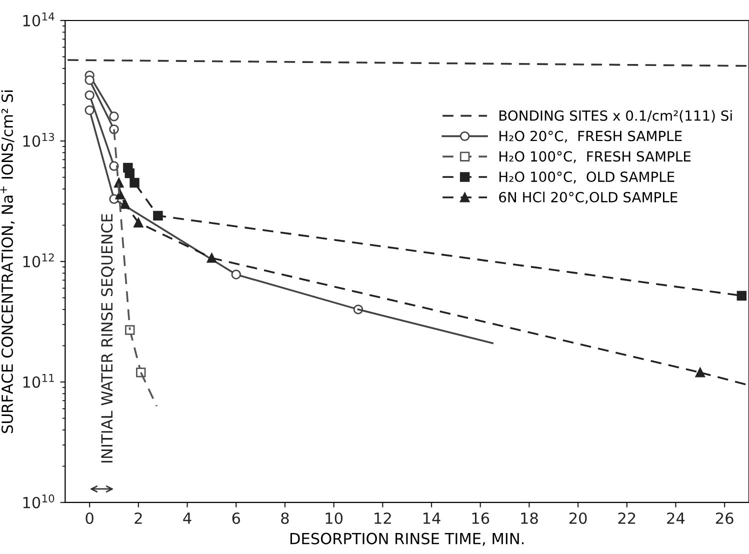 This screenshot has width=749, height=554. What do you see at coordinates (595, 157) in the screenshot?
I see `legend-label: H₂O 100°C, FRESH SAMPLE` at bounding box center [595, 157].